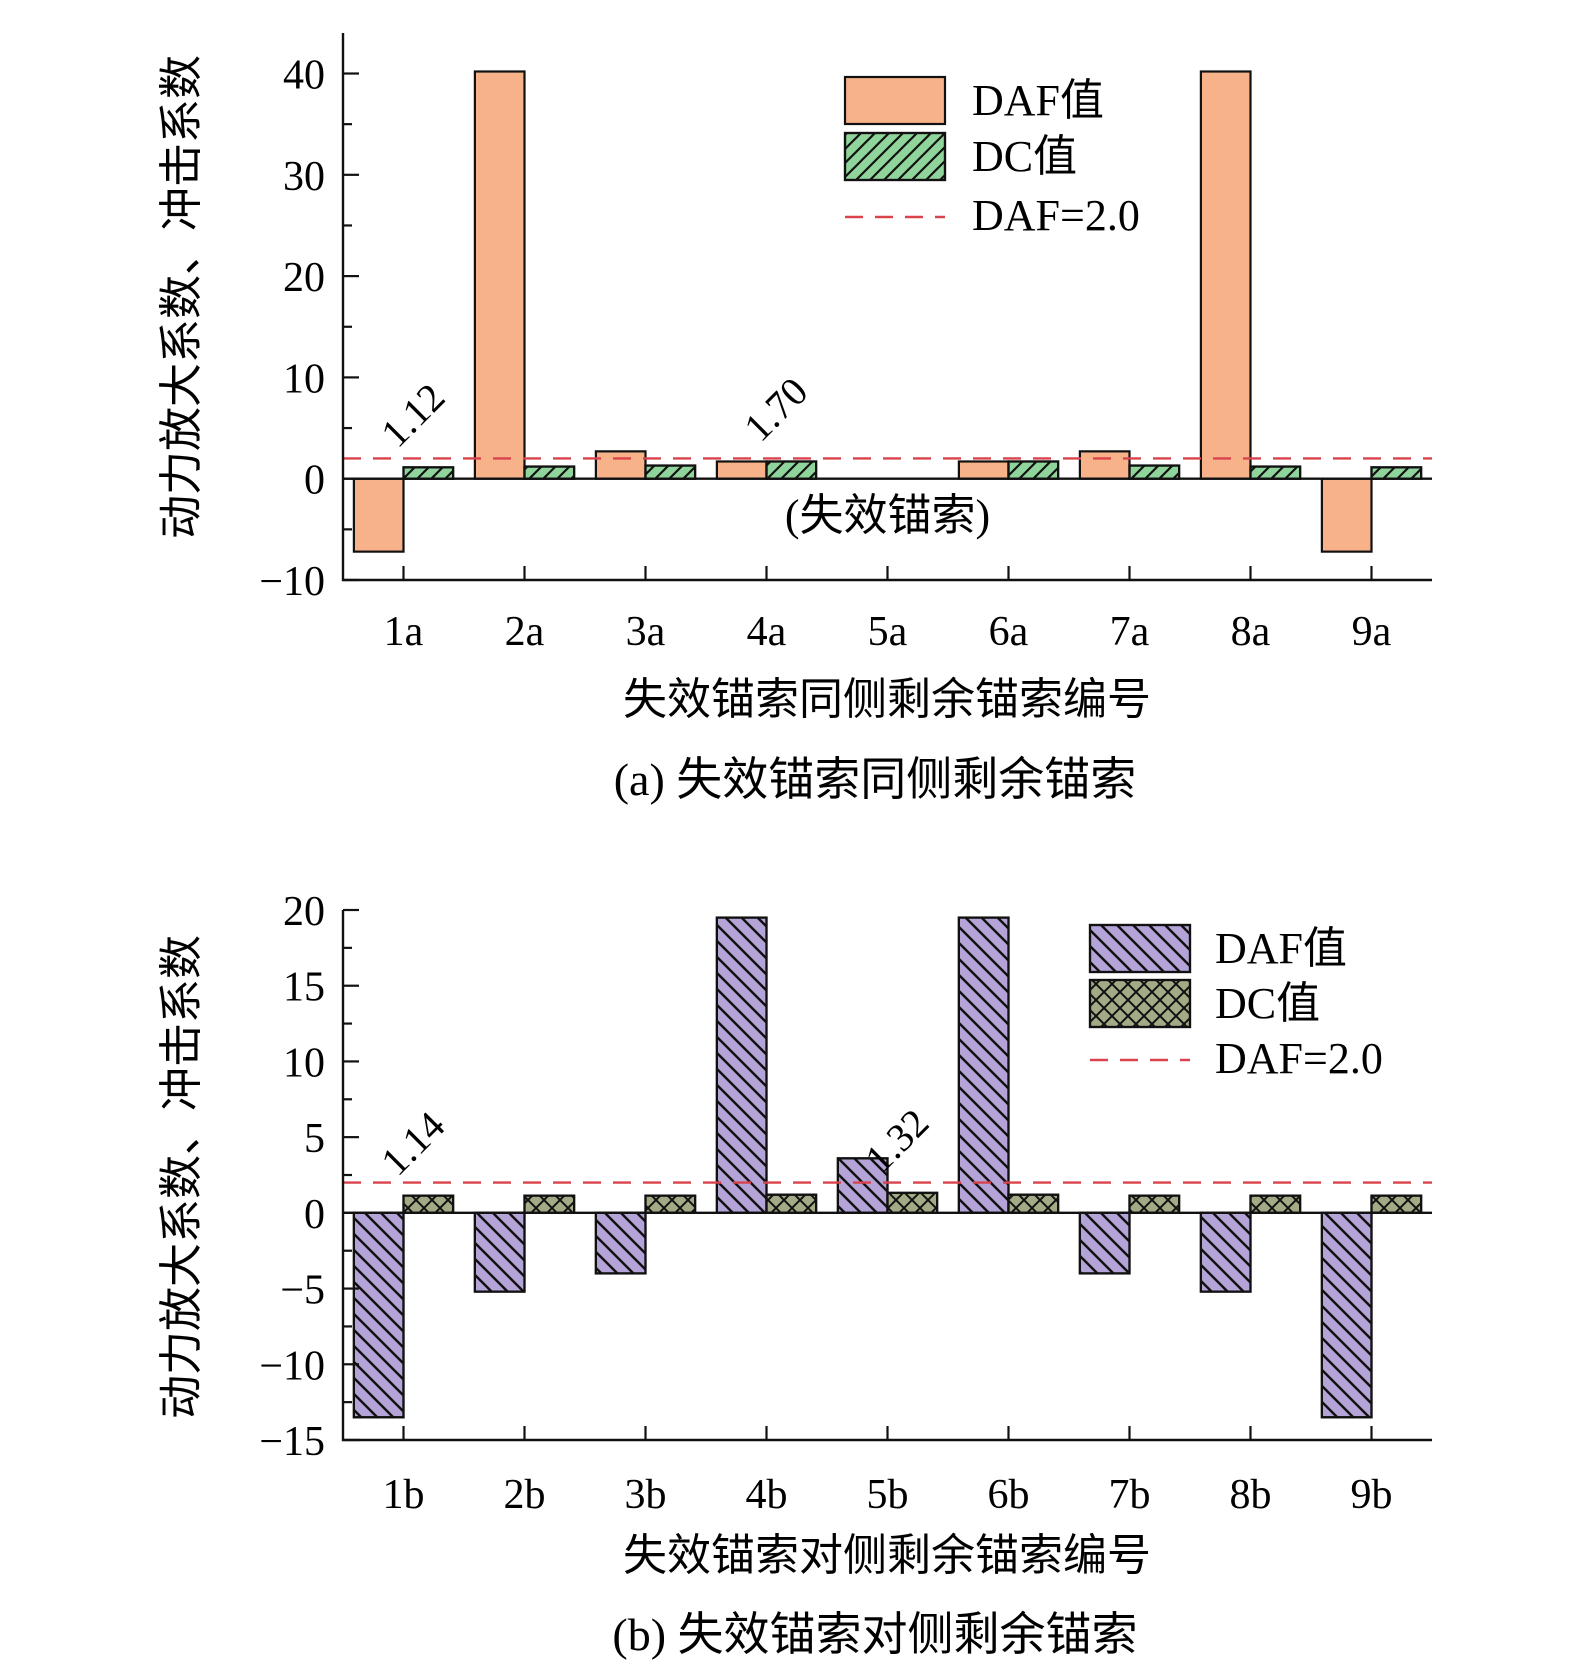  I want to click on y-tick-label: 30, so click(304, 177).